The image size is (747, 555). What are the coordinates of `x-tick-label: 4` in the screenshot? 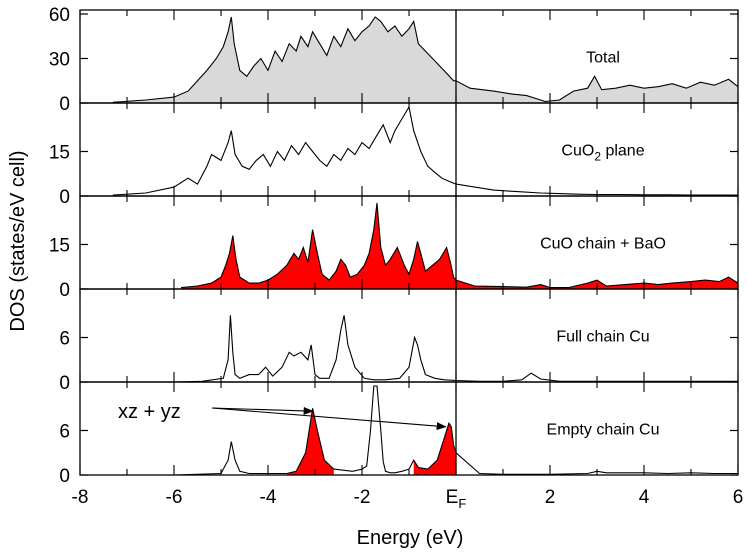 It's located at (644, 497).